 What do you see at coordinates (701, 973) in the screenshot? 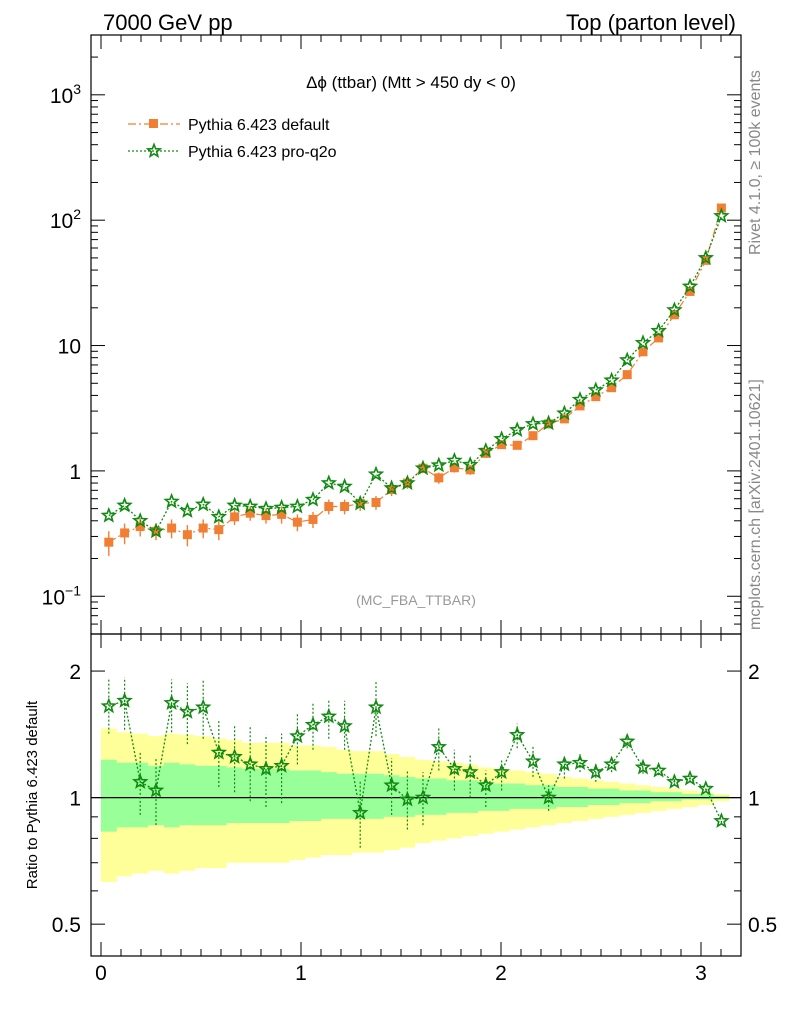
I see `ratio-xtick-label: 3` at bounding box center [701, 973].